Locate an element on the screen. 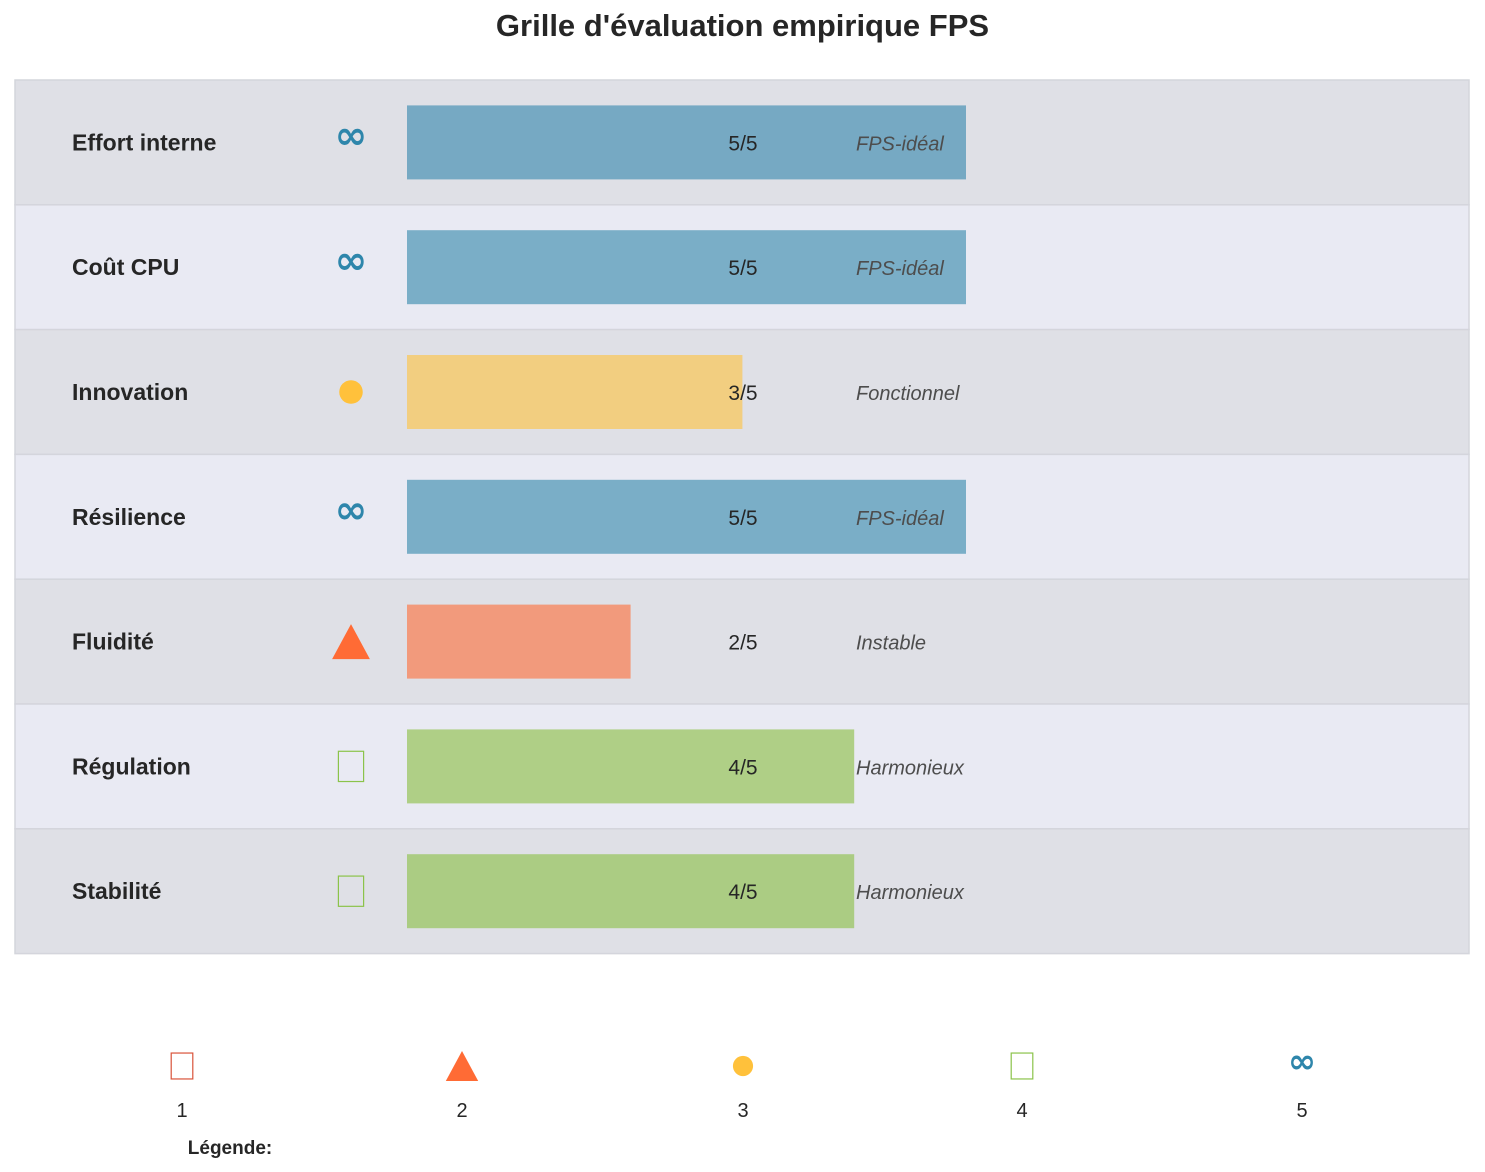  table-row: Régulation 4/5 Harmonieux is located at coordinates (742, 766).